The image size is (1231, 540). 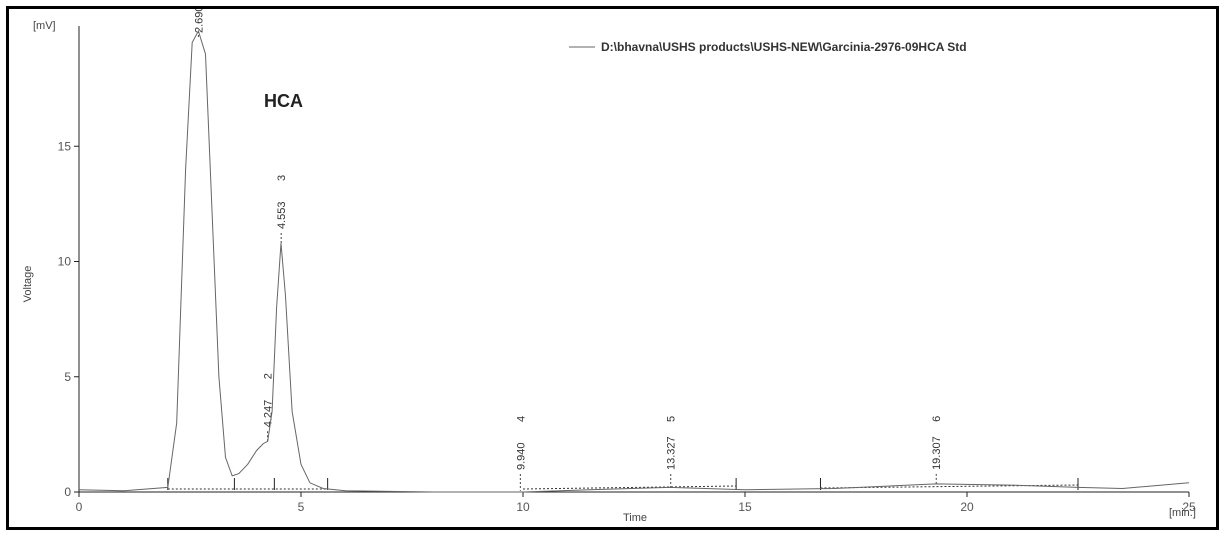 What do you see at coordinates (67, 492) in the screenshot?
I see `y-tick-label: 0` at bounding box center [67, 492].